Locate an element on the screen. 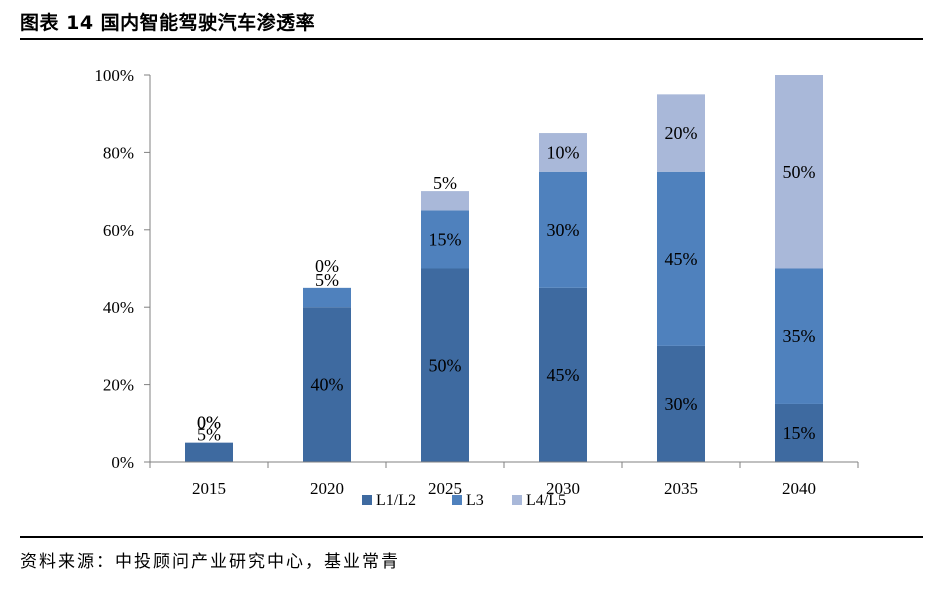  x-tick-label: 2035 is located at coordinates (681, 488).